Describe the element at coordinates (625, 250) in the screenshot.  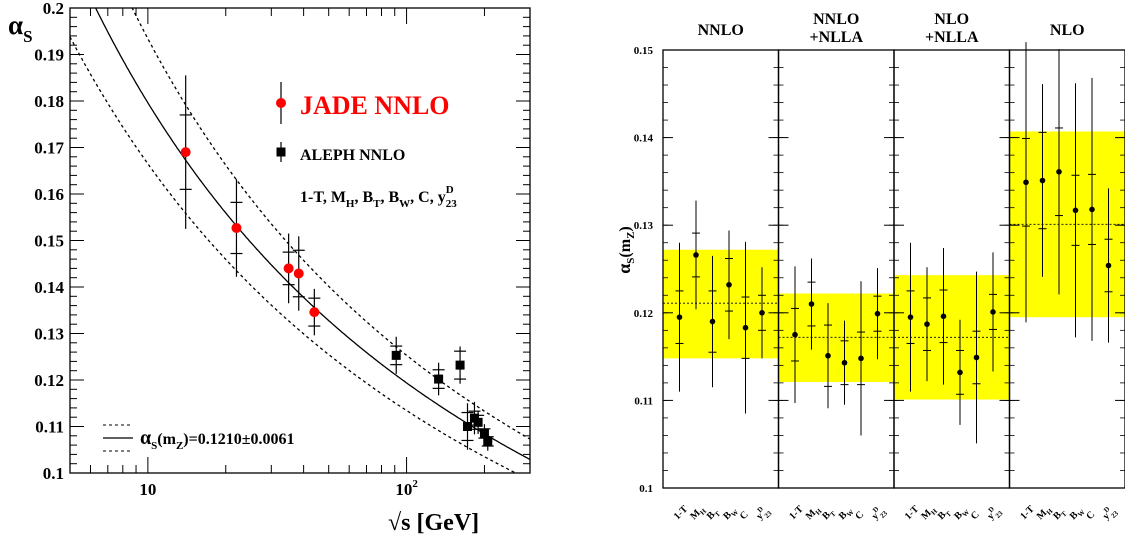
I see `right-y-axis-label: αS(mZ)` at that location.